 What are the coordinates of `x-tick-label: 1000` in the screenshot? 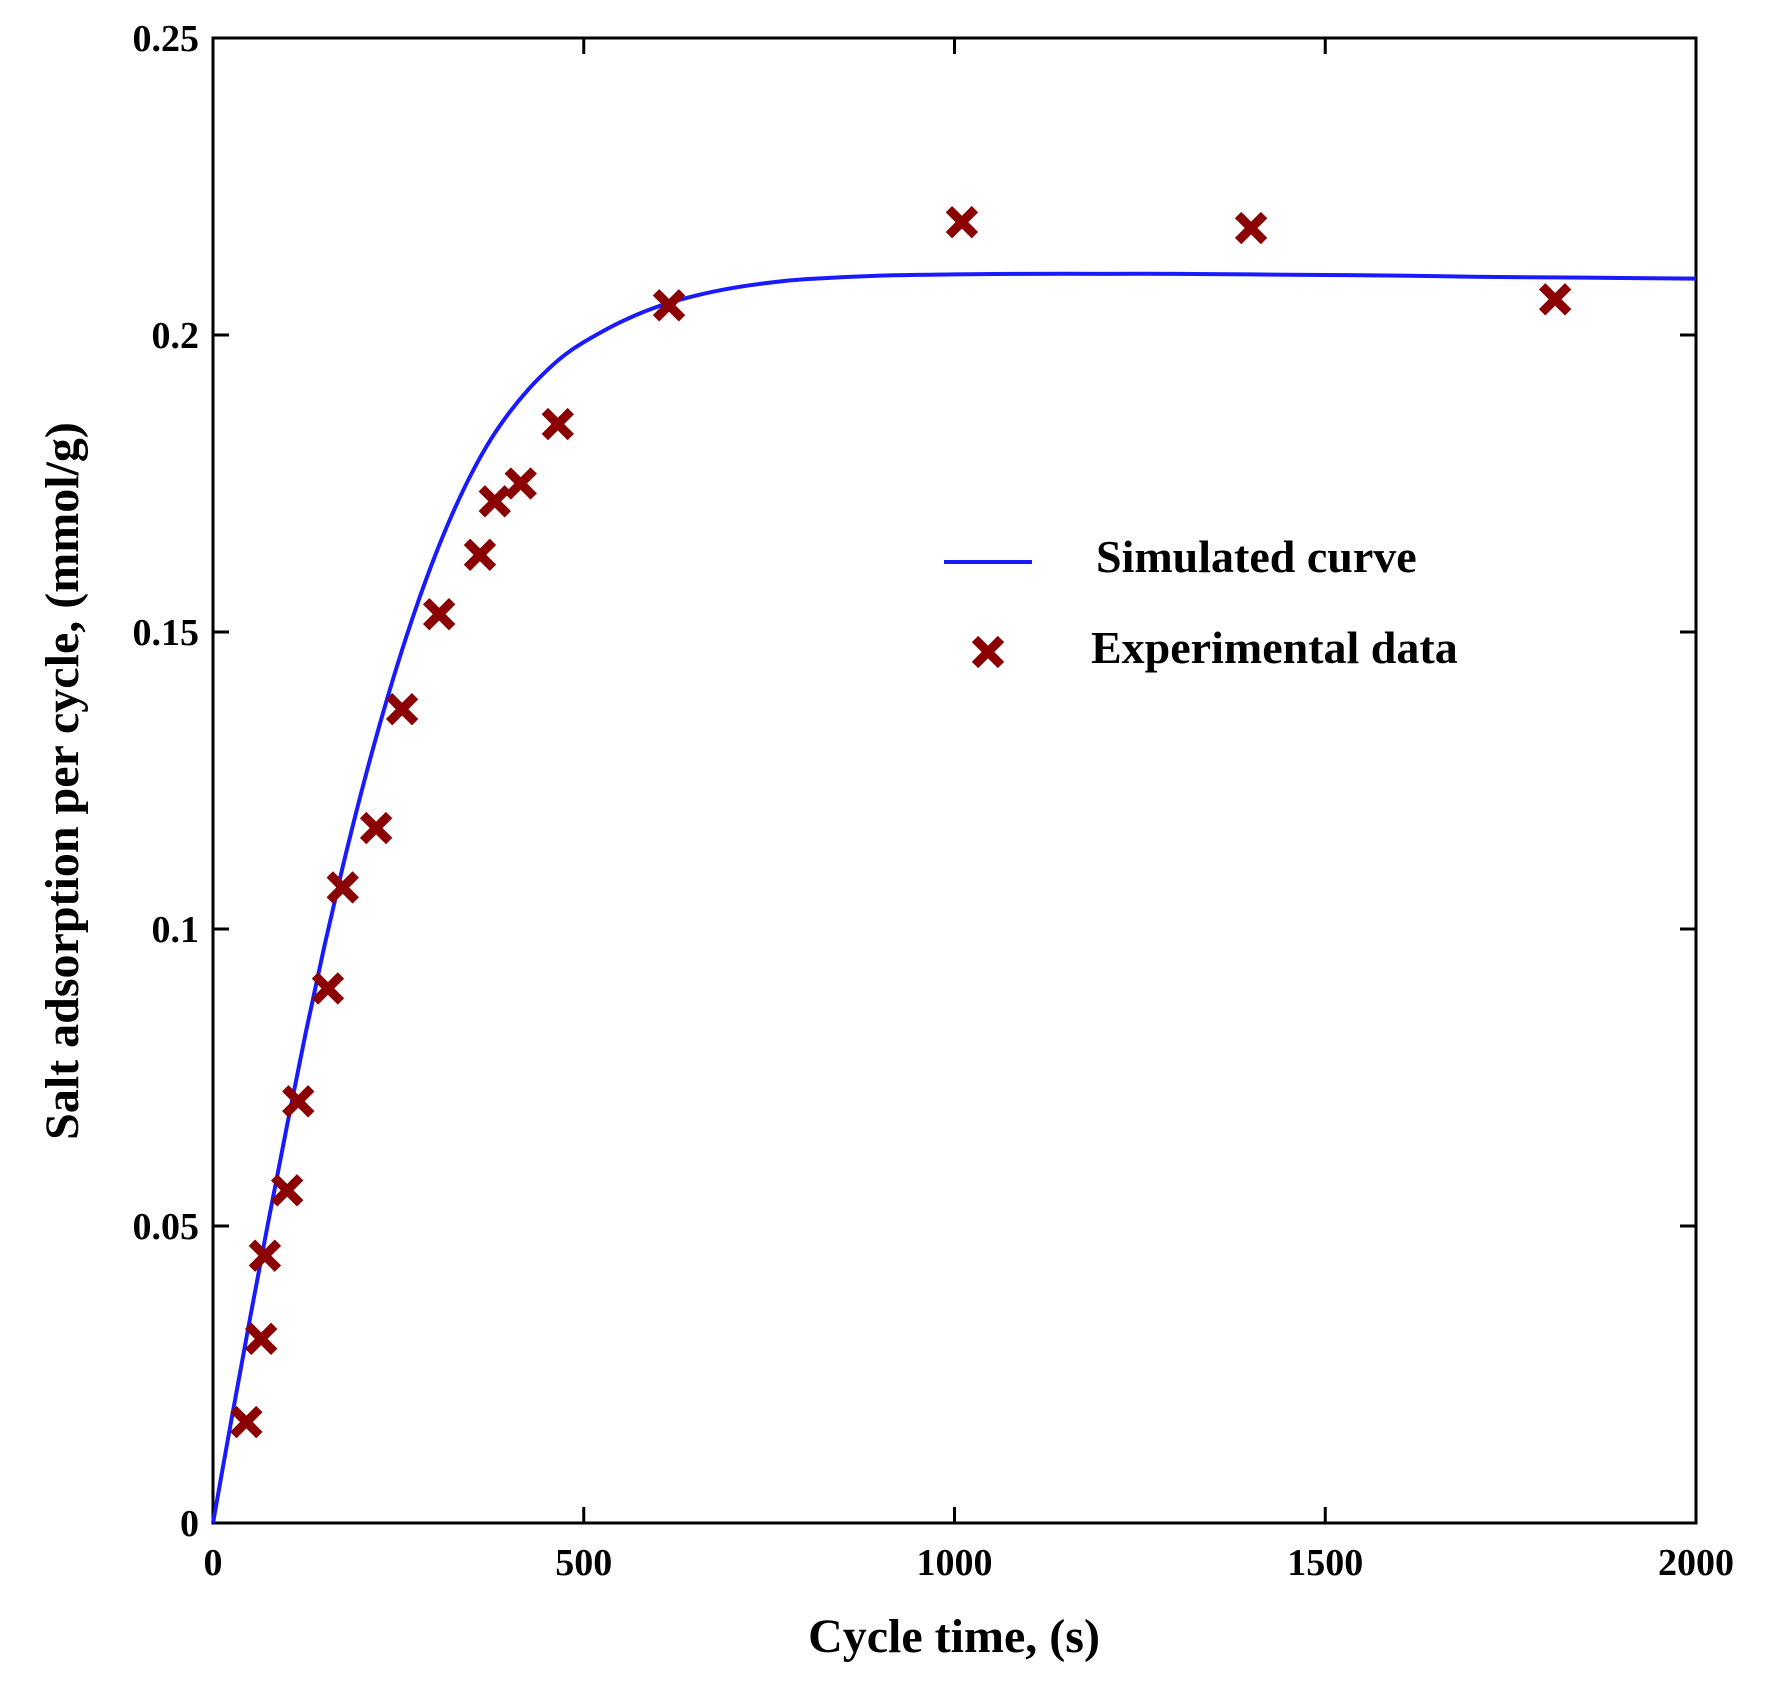 It's located at (955, 1563).